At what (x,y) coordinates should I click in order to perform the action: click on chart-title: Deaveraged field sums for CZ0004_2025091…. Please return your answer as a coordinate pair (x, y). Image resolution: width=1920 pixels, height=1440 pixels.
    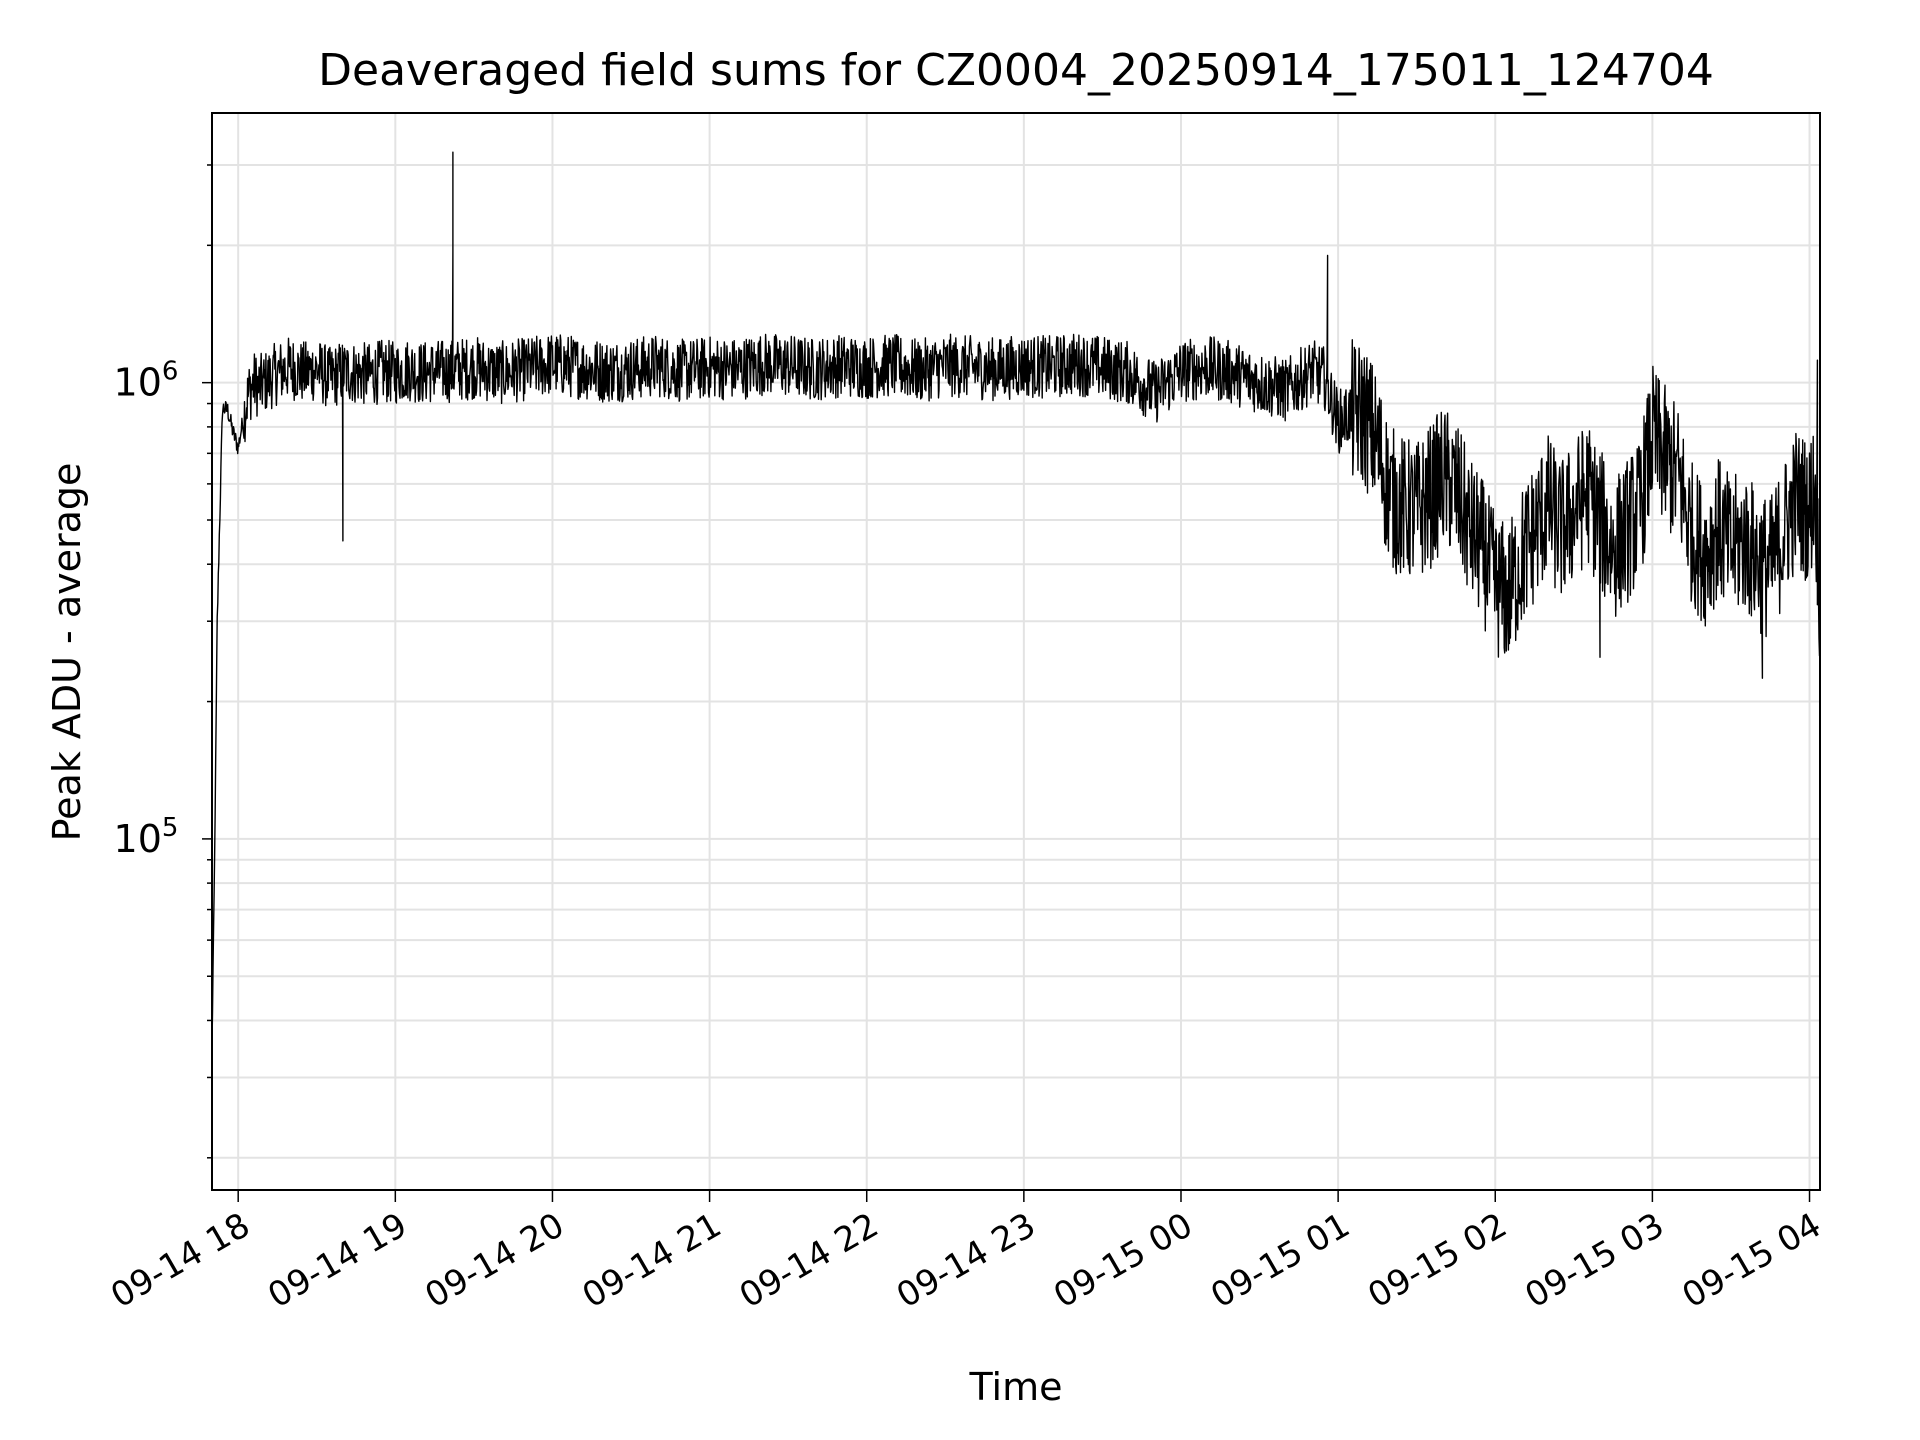
    Looking at the image, I should click on (1016, 70).